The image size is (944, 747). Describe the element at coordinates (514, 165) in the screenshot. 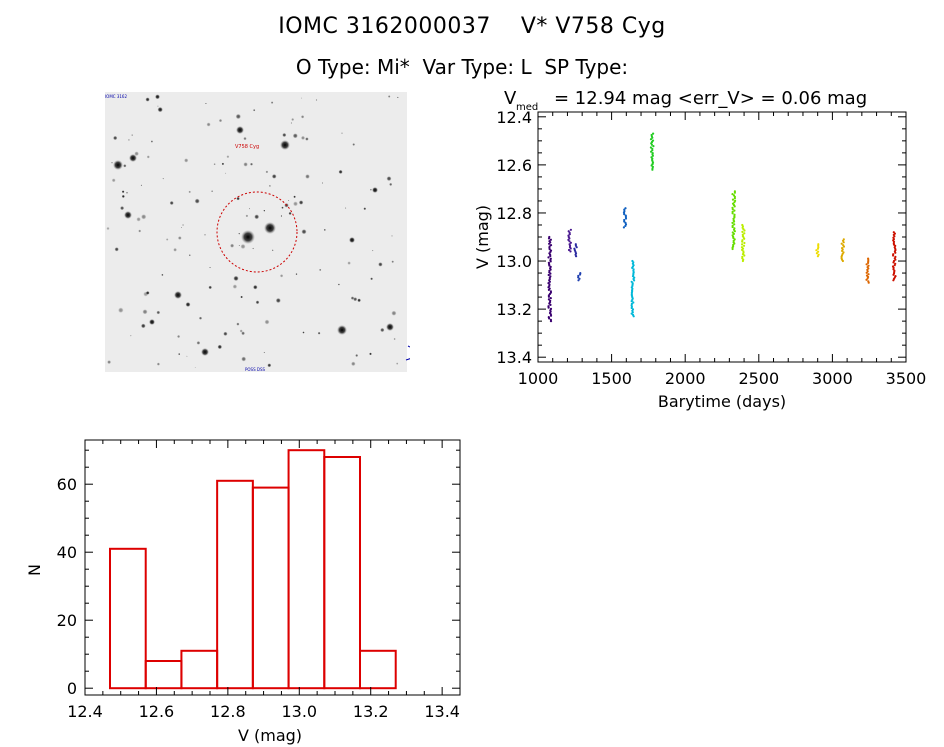

I see `lc-y-tick-label: 12.6` at that location.